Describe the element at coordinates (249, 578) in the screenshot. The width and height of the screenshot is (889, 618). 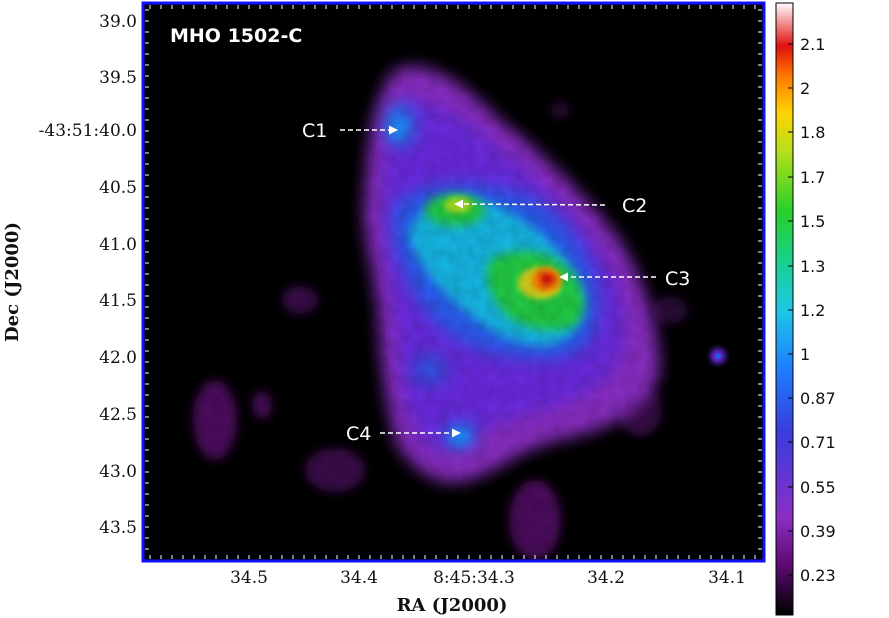
I see `x-tick-label: 34.5` at that location.